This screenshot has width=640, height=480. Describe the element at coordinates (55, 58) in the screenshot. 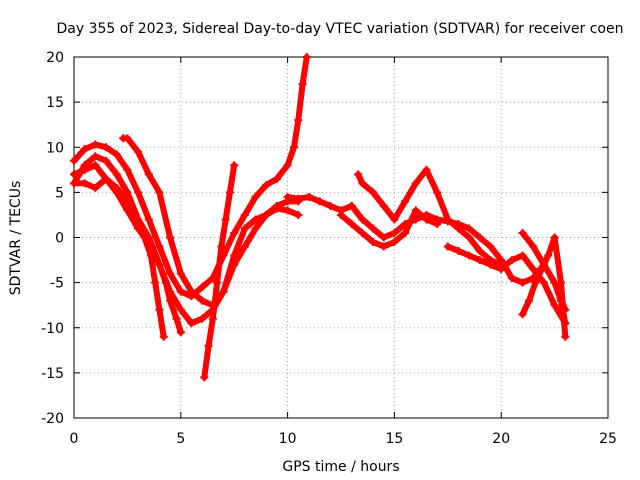

I see `y-tick-label: 20` at that location.